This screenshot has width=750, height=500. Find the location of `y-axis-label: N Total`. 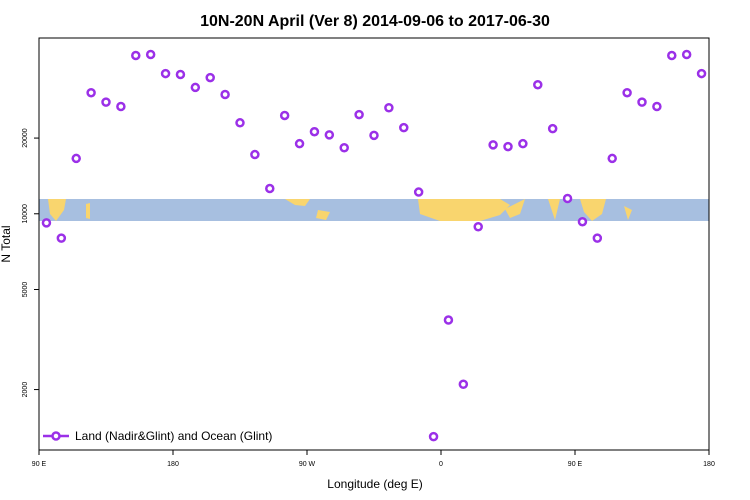

y-axis-label: N Total is located at coordinates (6, 243).